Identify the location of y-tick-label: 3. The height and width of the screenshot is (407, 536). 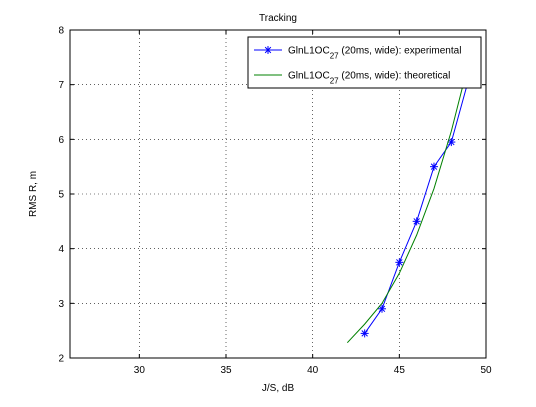
(61, 304).